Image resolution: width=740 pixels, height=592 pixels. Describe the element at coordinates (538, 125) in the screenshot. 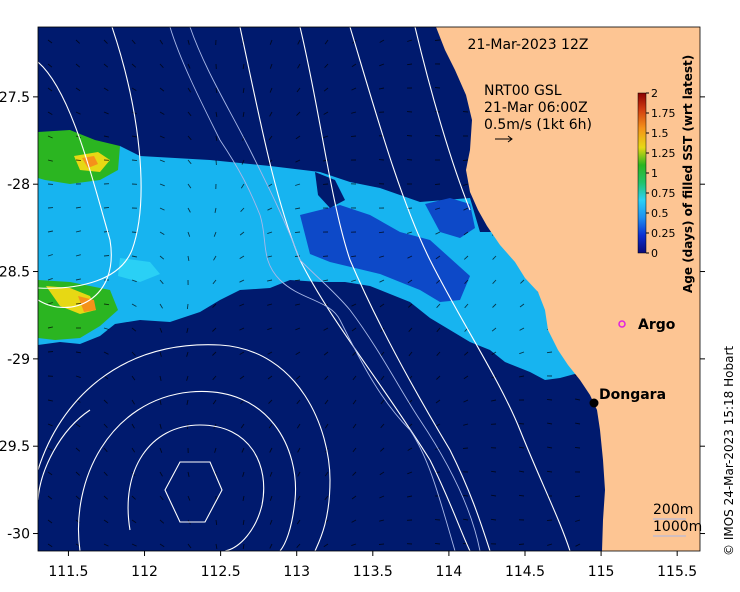

I see `current-legend-line3: 0.5m/s (1kt 6h)` at that location.